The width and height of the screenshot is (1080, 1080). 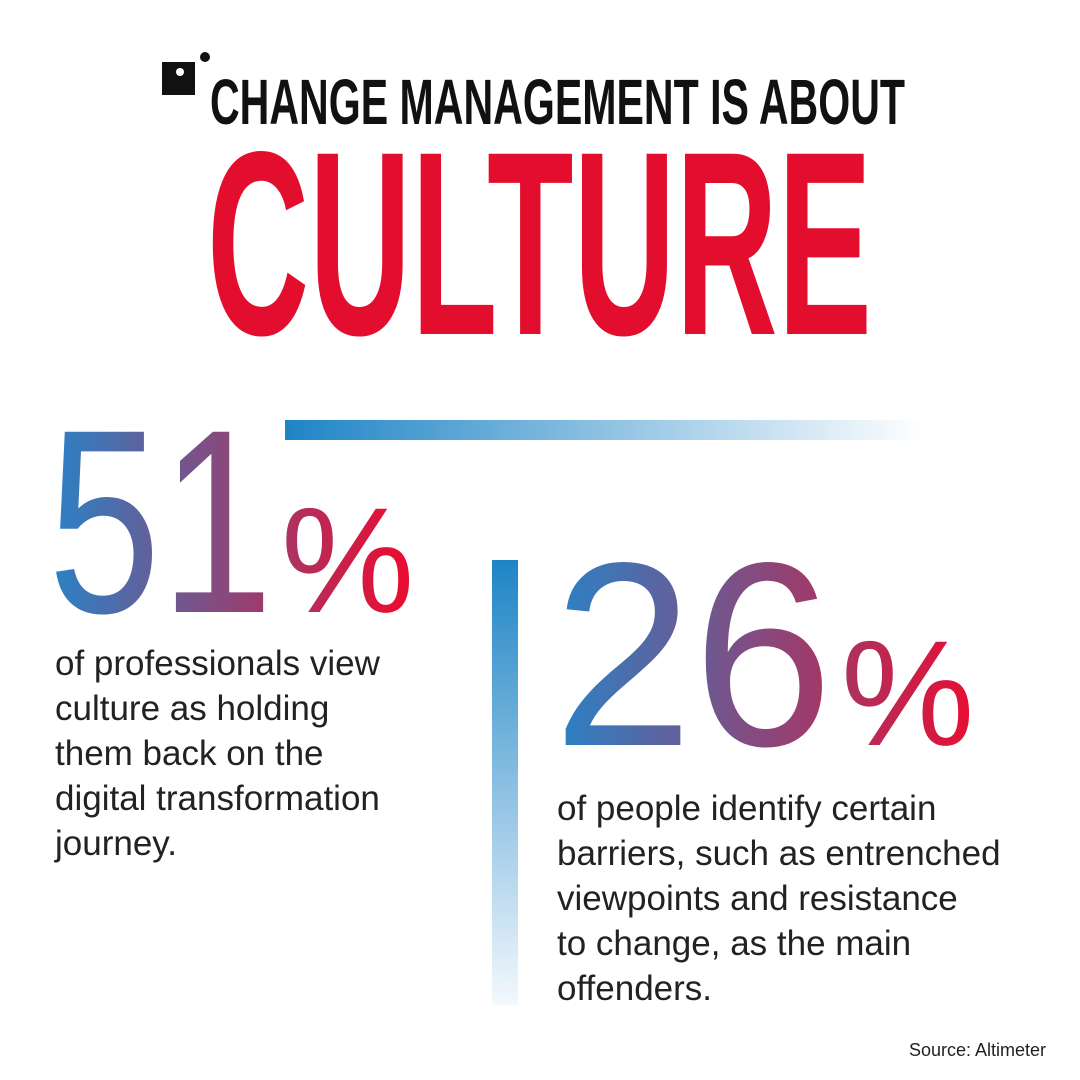 I want to click on stat-number: 26, so click(x=693, y=654).